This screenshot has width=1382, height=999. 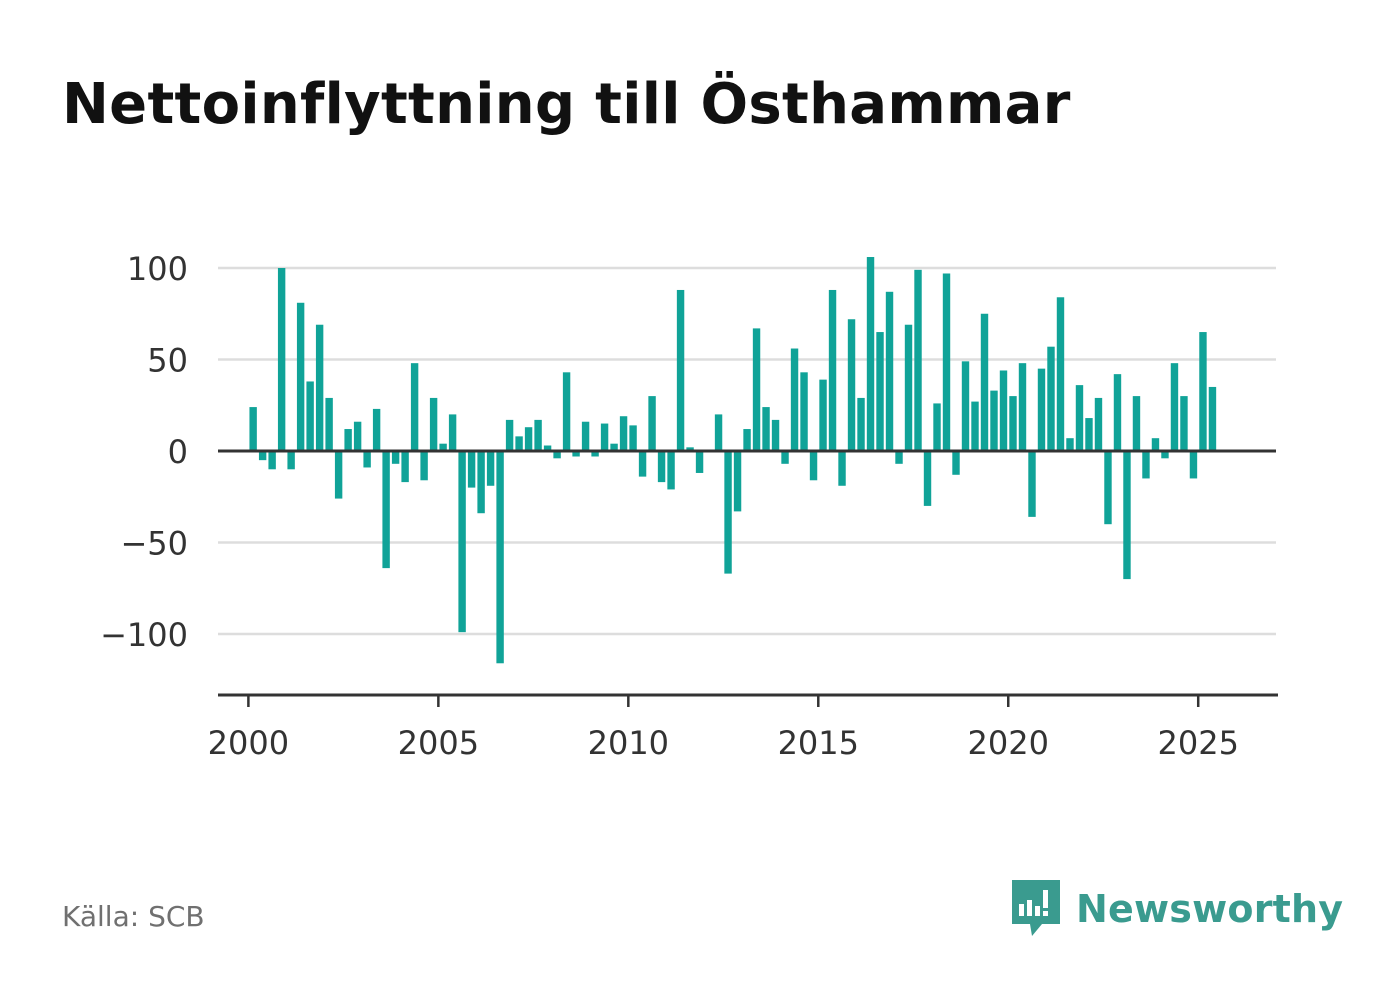 I want to click on x-tick-label: 2015, so click(x=818, y=743).